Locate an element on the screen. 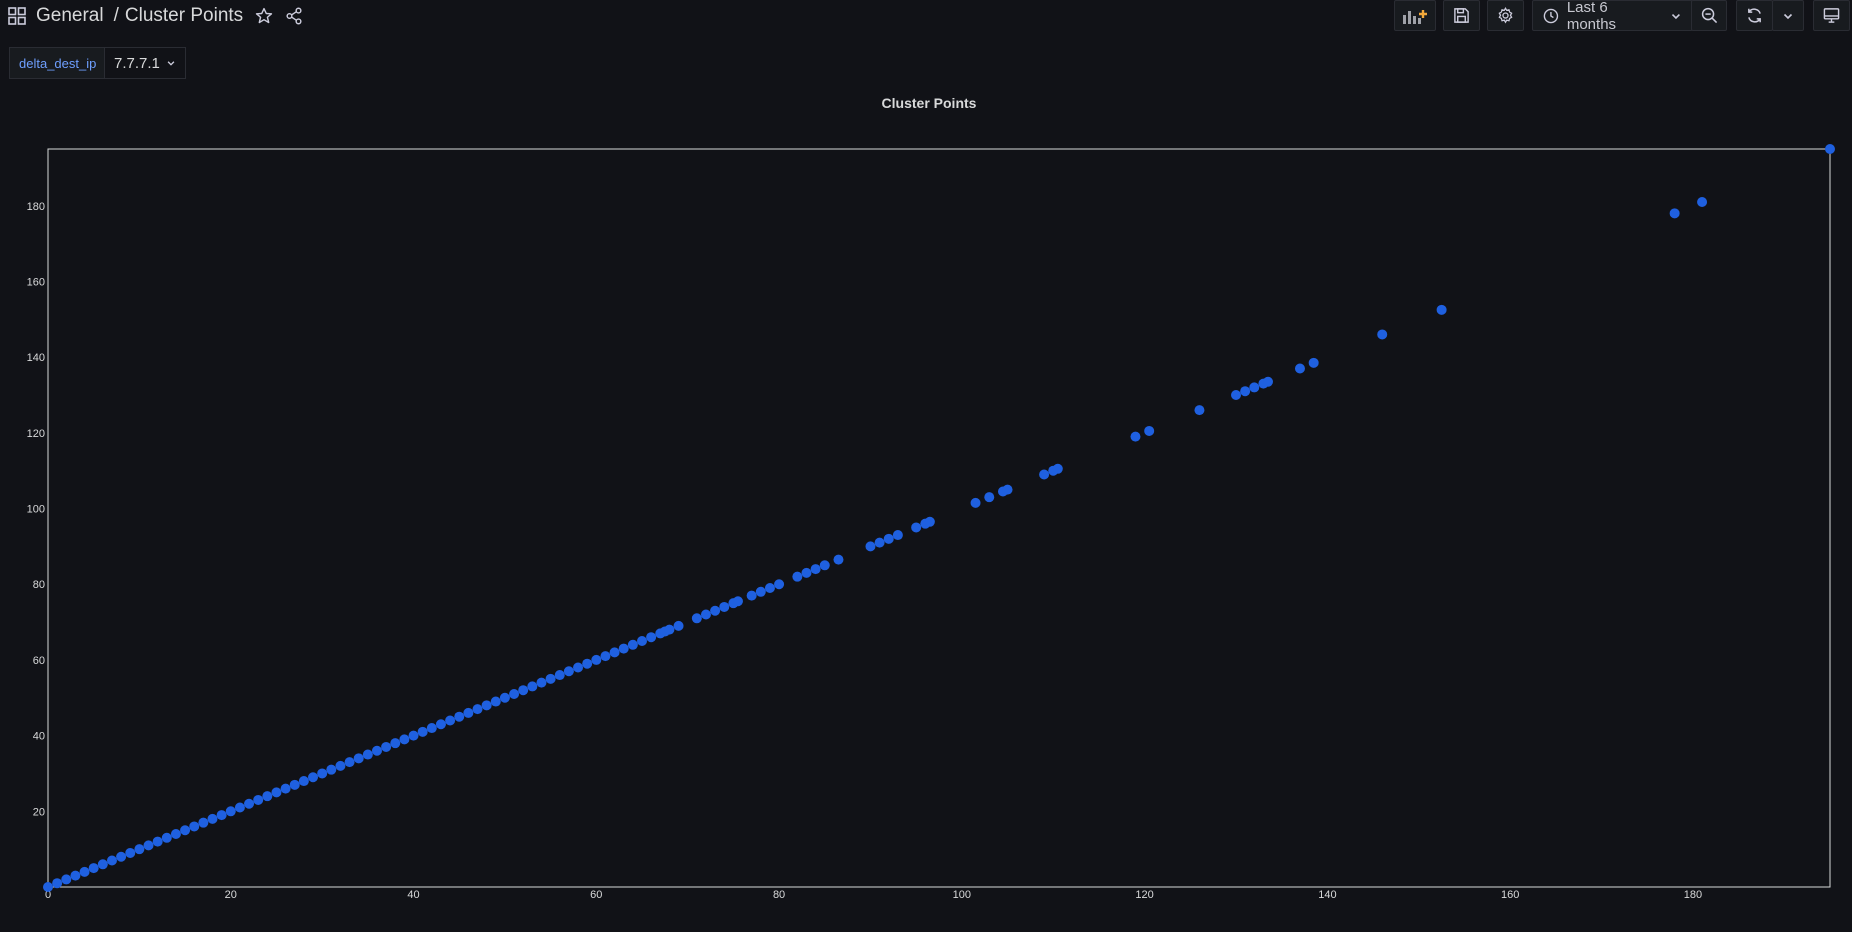 The image size is (1852, 932). refresh-interval-dropdown is located at coordinates (1788, 15).